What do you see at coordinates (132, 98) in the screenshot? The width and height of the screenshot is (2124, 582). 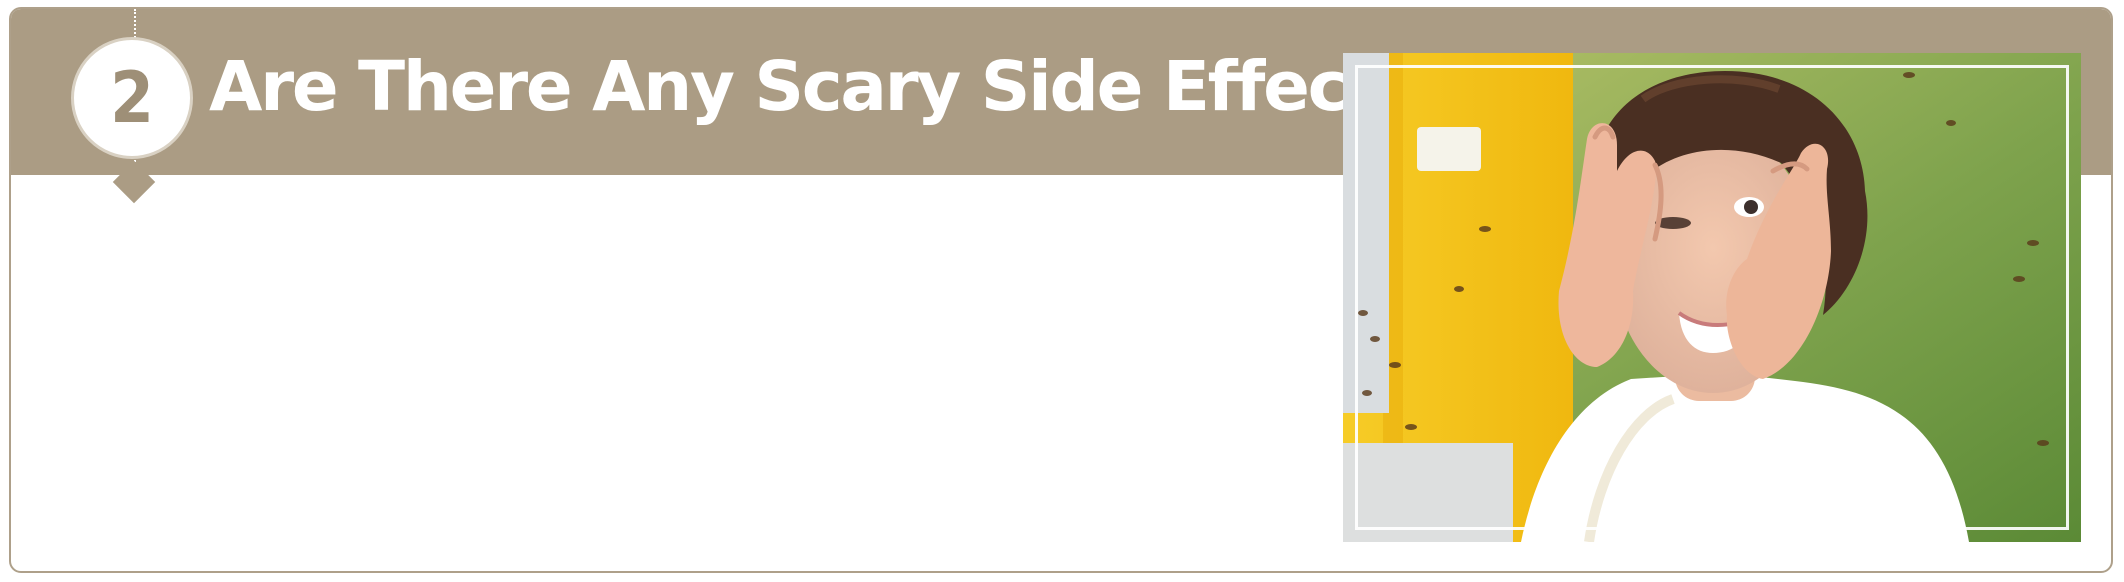 I see `section-number-badge: 2` at bounding box center [132, 98].